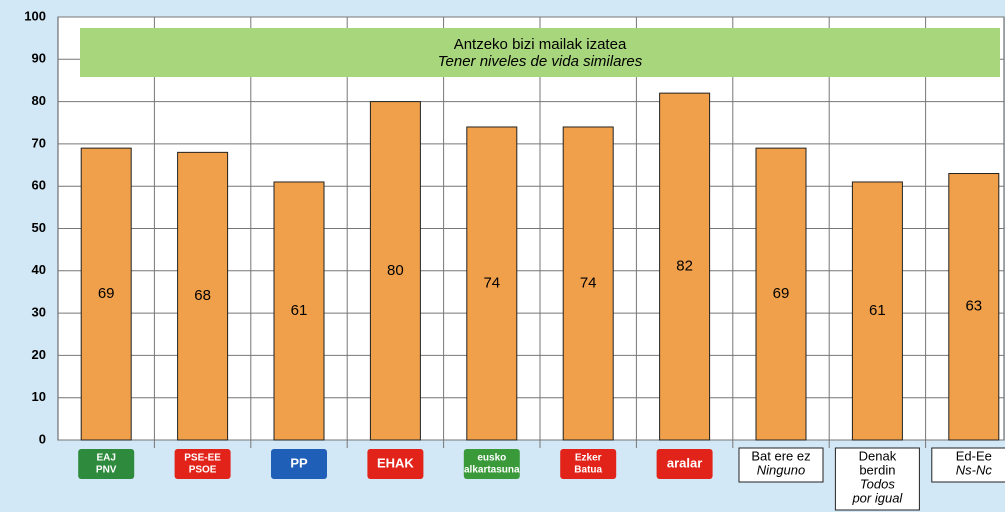 This screenshot has width=1005, height=512. What do you see at coordinates (105, 458) in the screenshot?
I see `x-tick-label: EAJ` at bounding box center [105, 458].